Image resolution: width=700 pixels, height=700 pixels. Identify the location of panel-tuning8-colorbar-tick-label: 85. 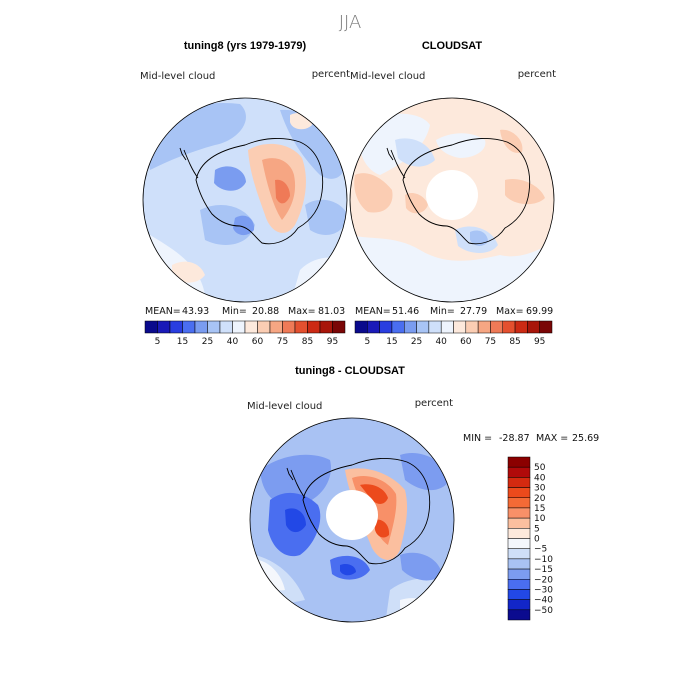
(307, 342).